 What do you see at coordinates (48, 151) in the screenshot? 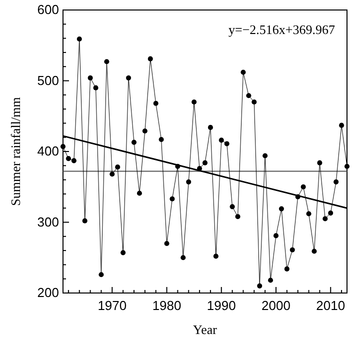
I see `y-tick-label: 400` at bounding box center [48, 151].